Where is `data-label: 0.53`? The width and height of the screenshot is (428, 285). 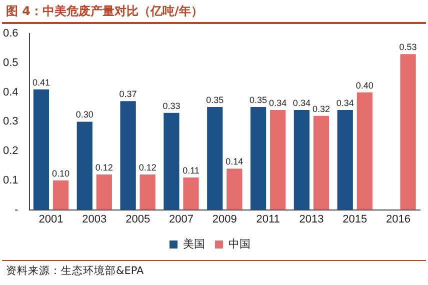 data-label: 0.53 is located at coordinates (408, 47).